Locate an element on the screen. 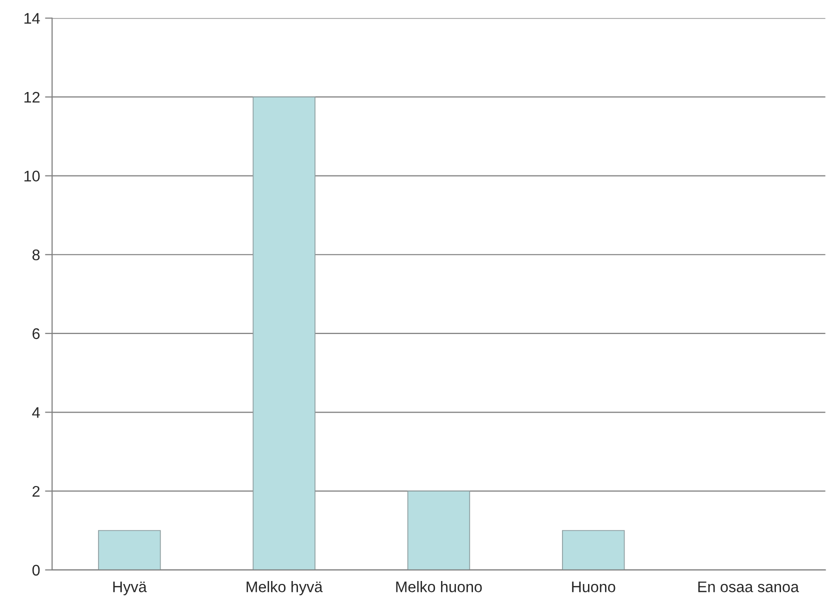 The height and width of the screenshot is (605, 827). x-tick-label: Melko hyvä is located at coordinates (284, 588).